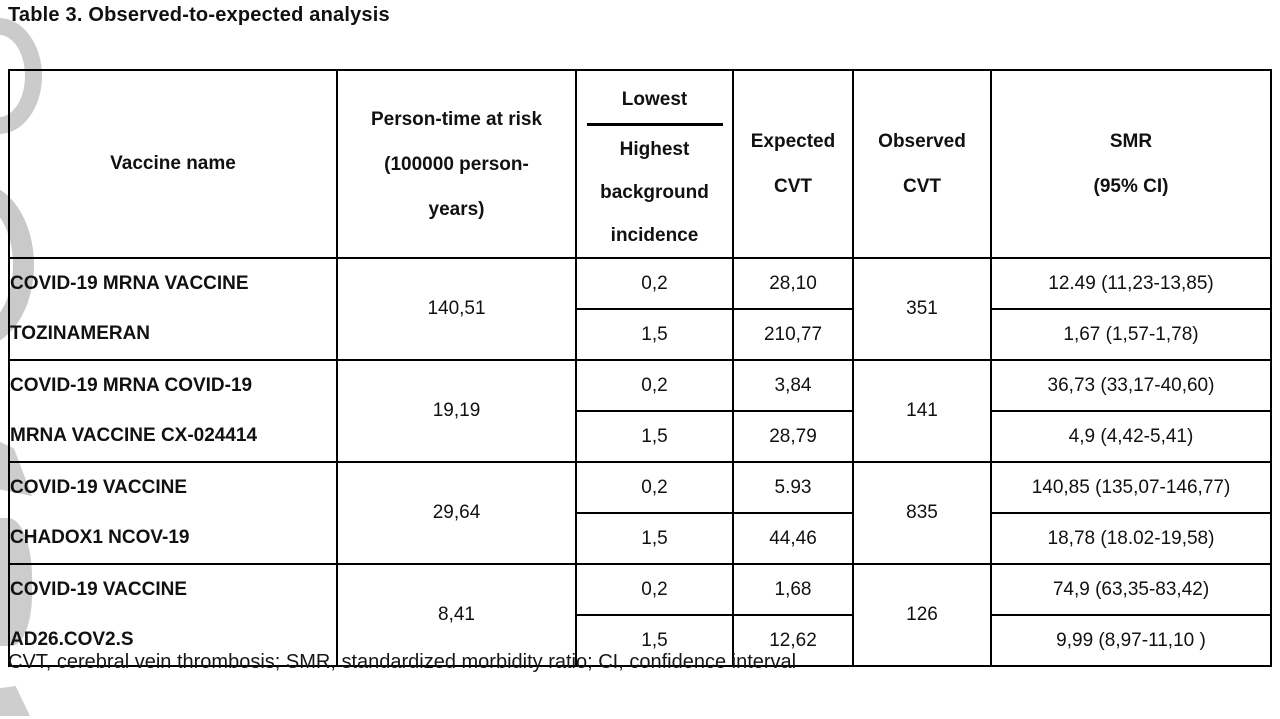 This screenshot has height=719, width=1280. Describe the element at coordinates (129, 308) in the screenshot. I see `vaccine-name-text: COVID-19 MRNA VACCINE TOZINAMERAN` at that location.